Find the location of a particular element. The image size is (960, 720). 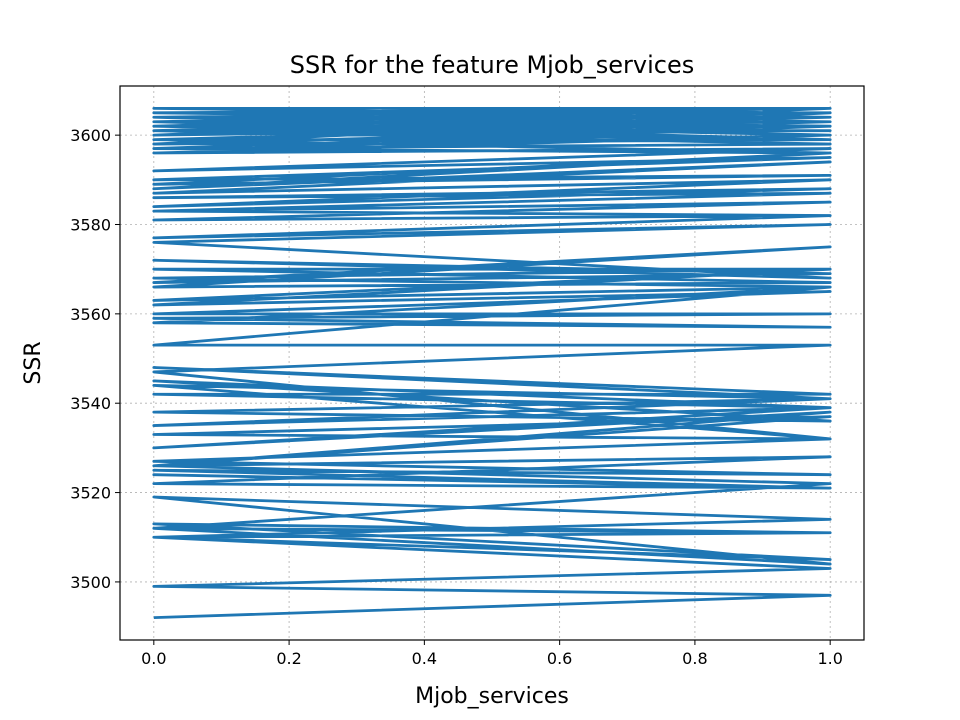

x-axis-ticks: 0.0 0.2 0.4 0.6 0.8 1.0 is located at coordinates (492, 654).